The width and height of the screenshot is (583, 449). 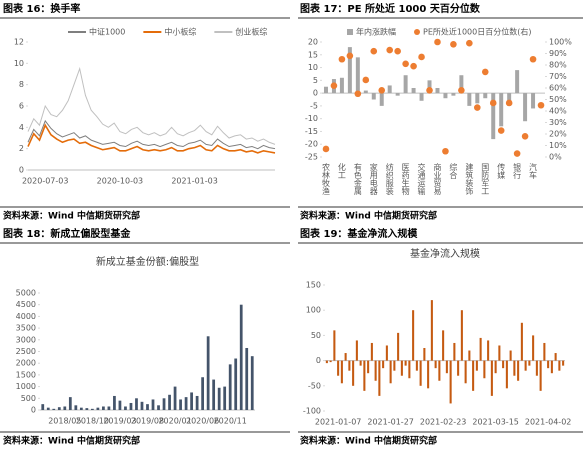 I want to click on panel-heading: 图表 18：新成立偏股型基金, so click(x=67, y=233).